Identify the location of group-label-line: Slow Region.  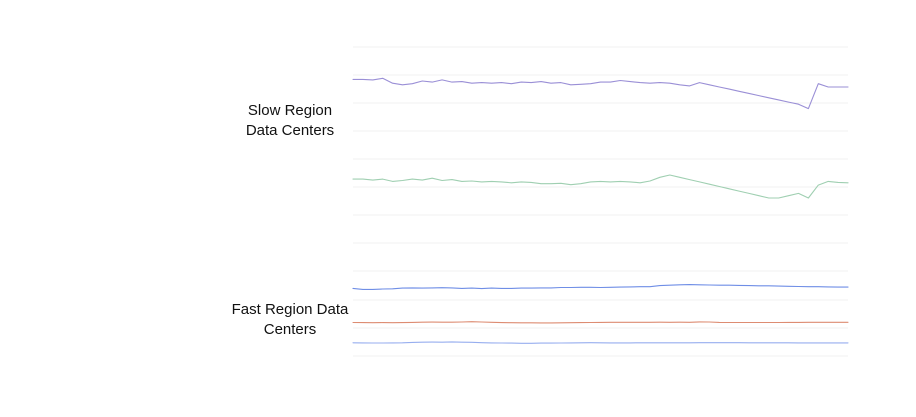
(290, 110).